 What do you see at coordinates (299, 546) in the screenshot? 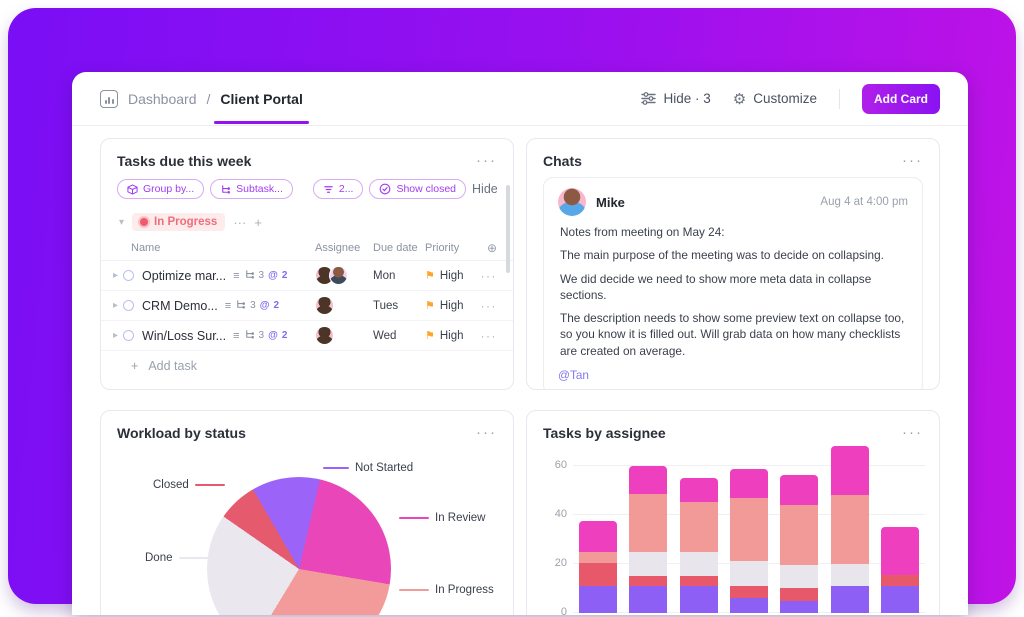
I see `pie-chart` at bounding box center [299, 546].